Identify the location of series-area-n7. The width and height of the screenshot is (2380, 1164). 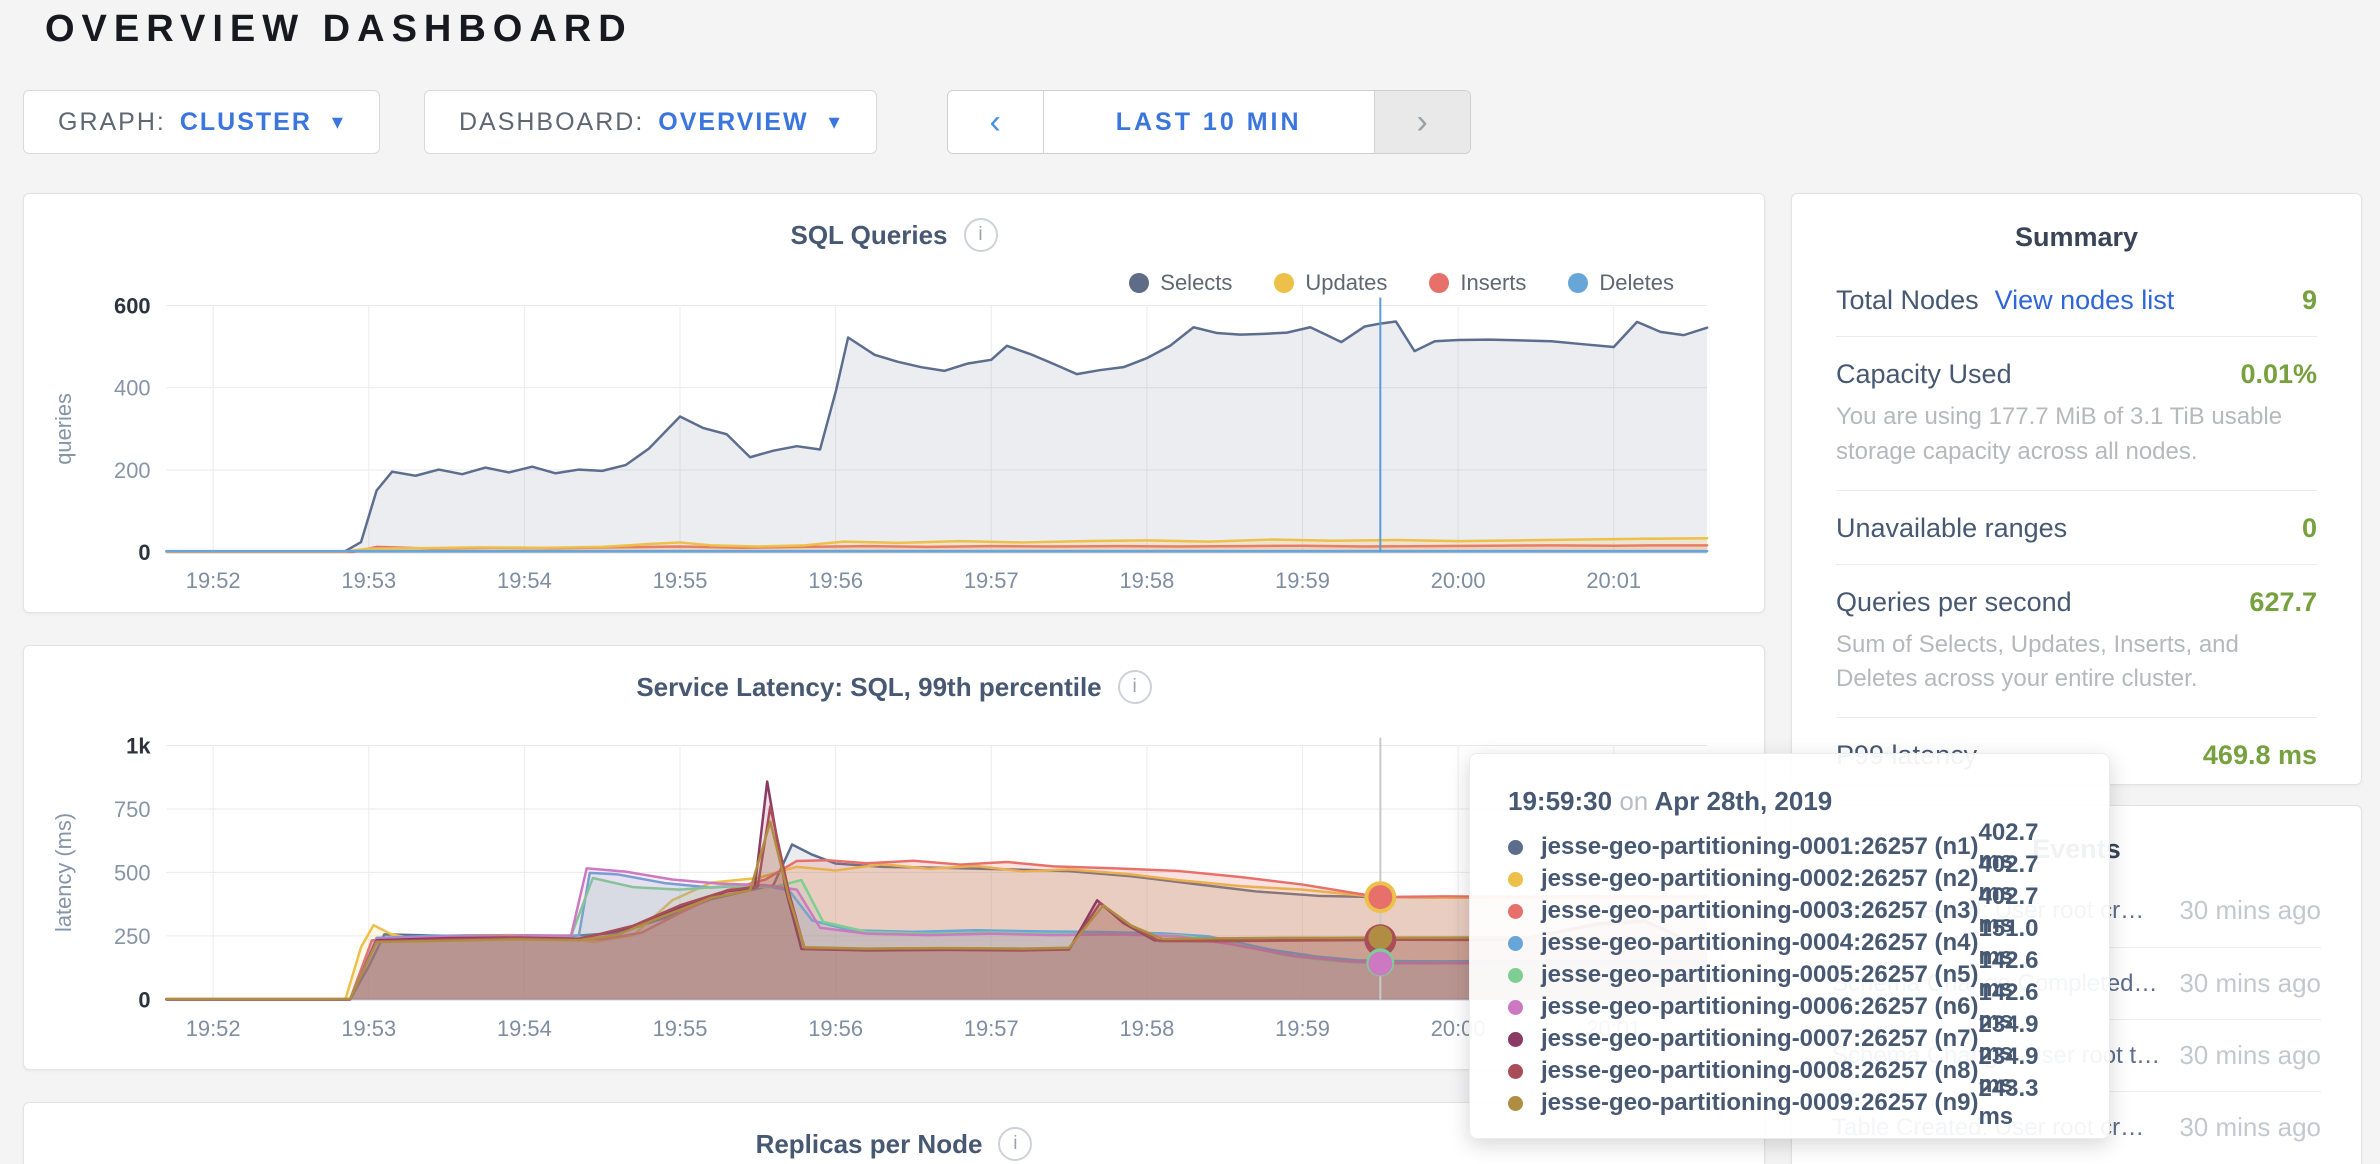
(937, 890).